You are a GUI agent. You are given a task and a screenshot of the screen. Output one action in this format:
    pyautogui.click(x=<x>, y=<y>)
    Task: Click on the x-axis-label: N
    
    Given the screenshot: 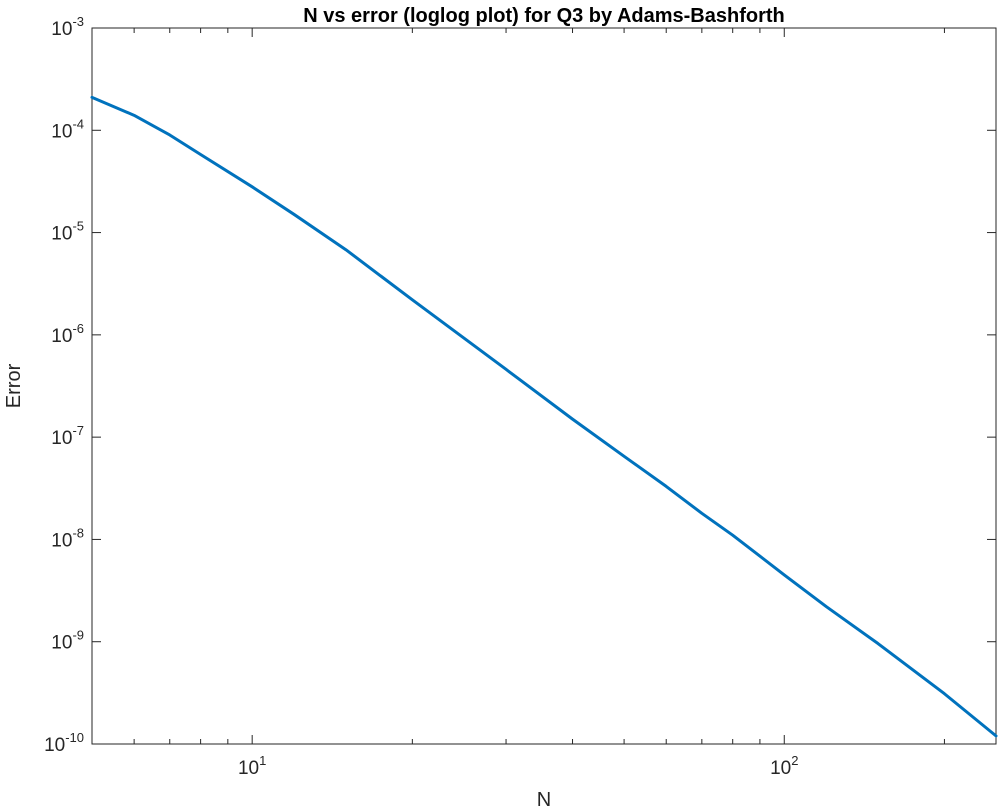 What is the action you would take?
    pyautogui.click(x=544, y=799)
    